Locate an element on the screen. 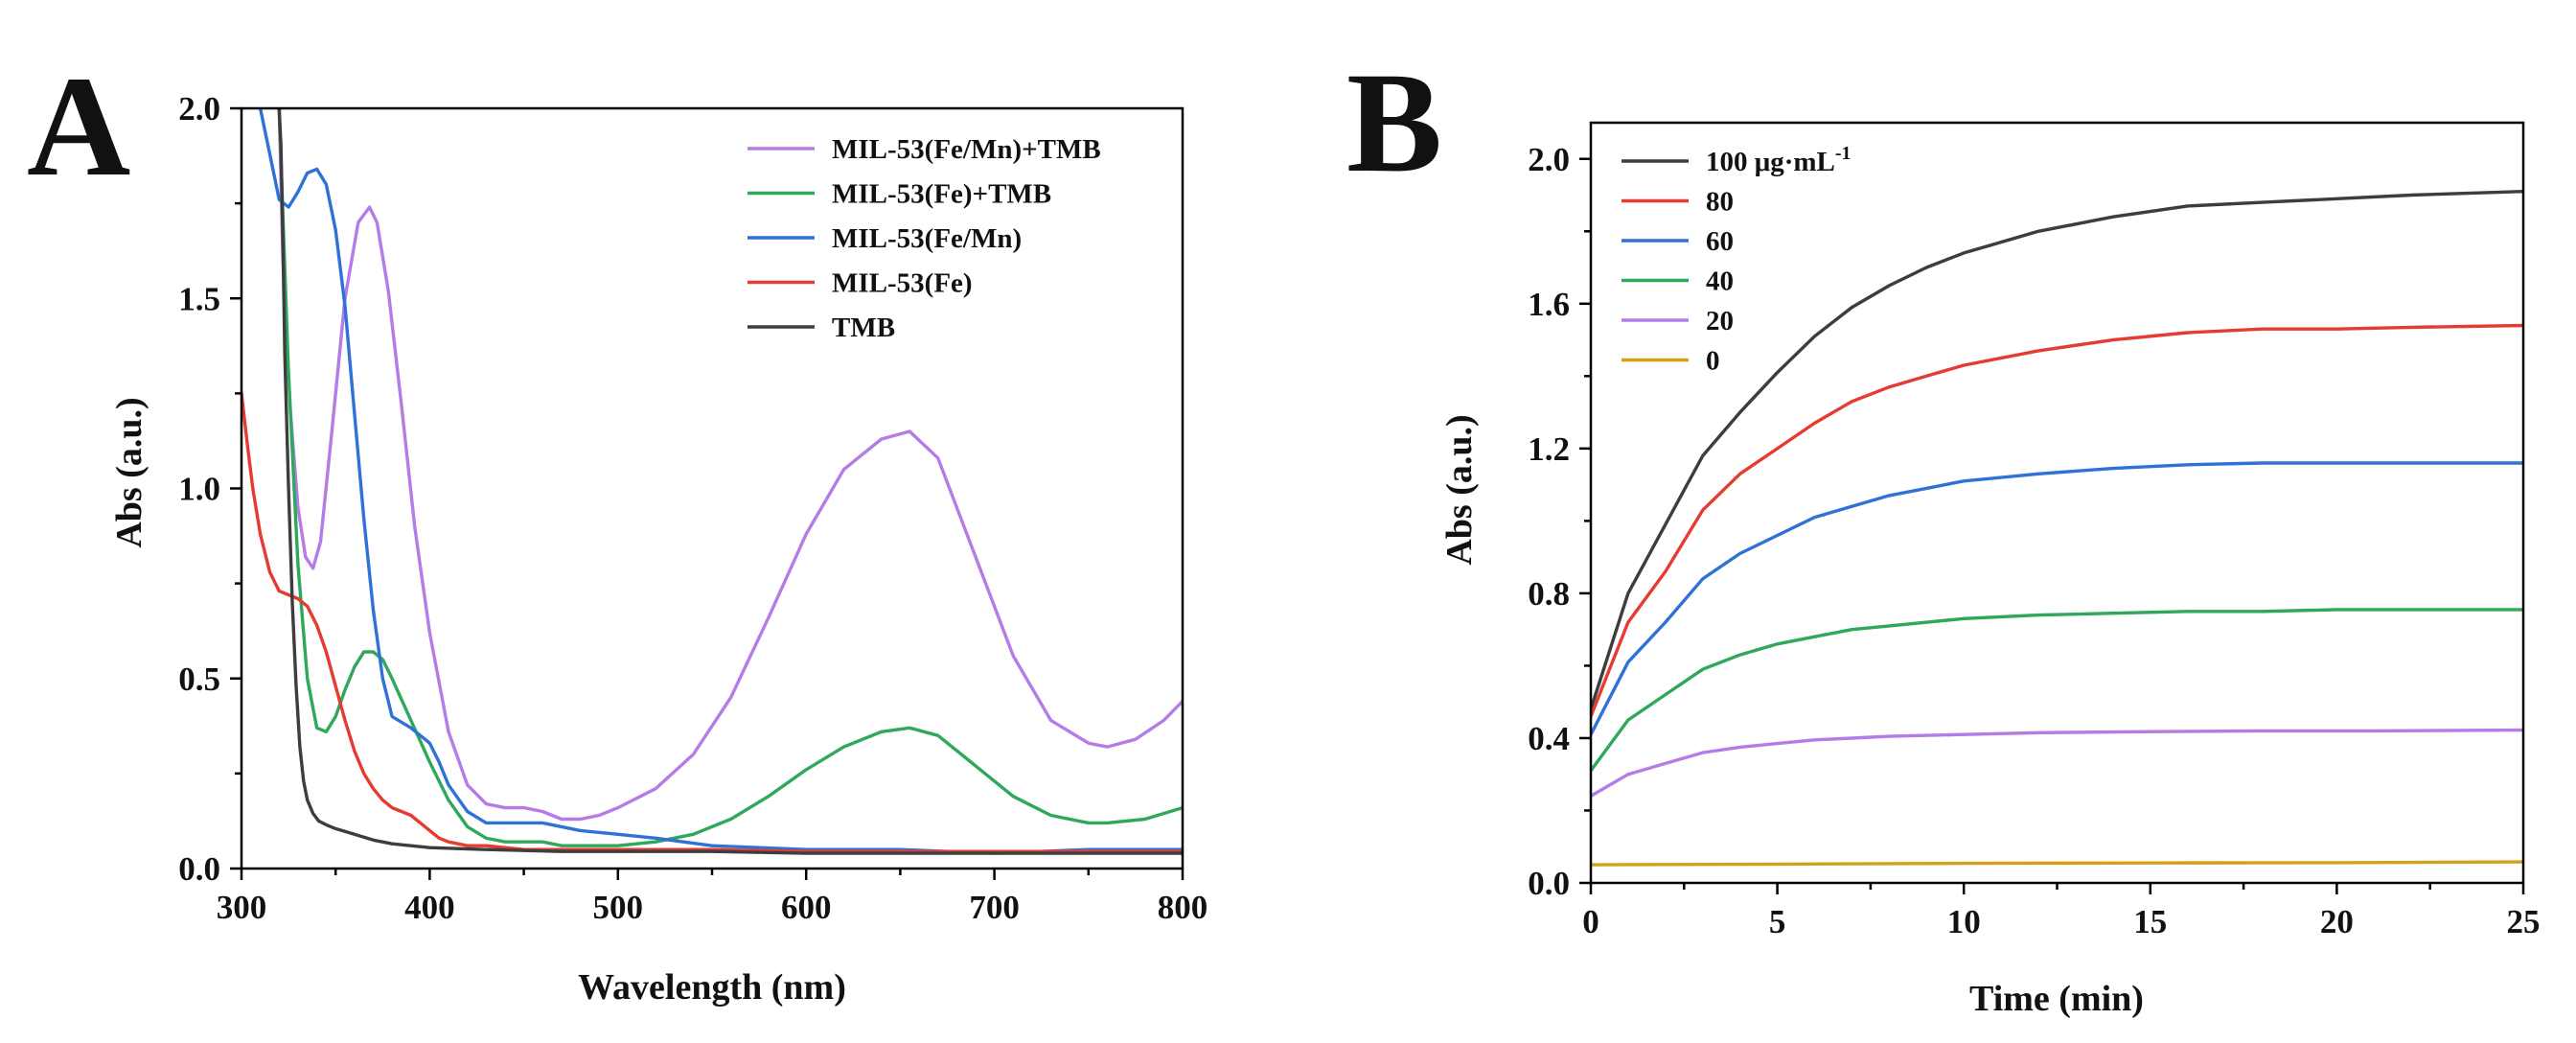 This screenshot has width=2576, height=1043. panel-b-y-axis-title: Abs (a.u.) is located at coordinates (1459, 489).